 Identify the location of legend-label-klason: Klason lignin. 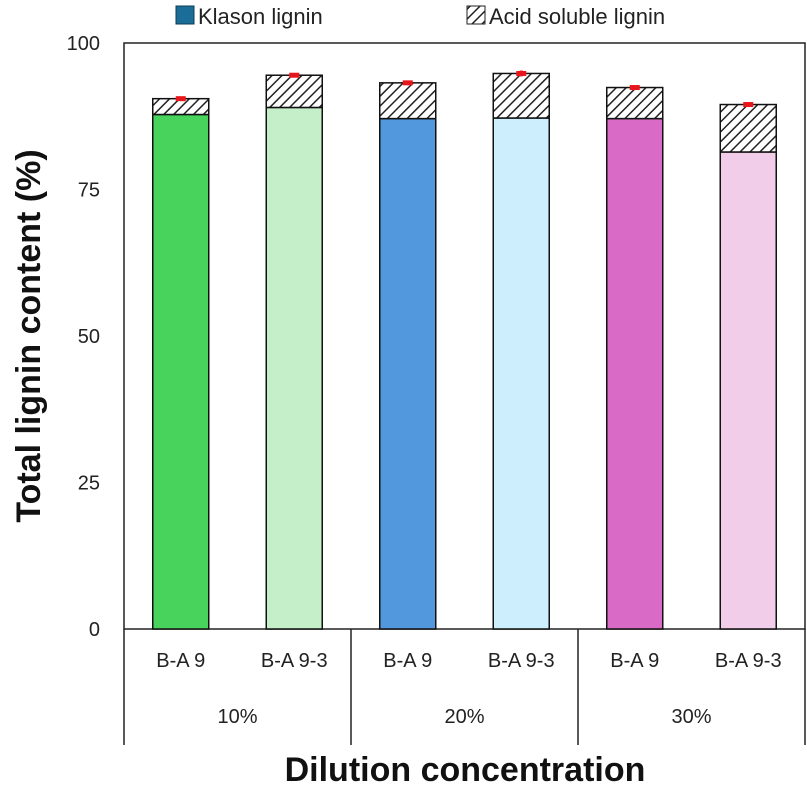
(260, 16).